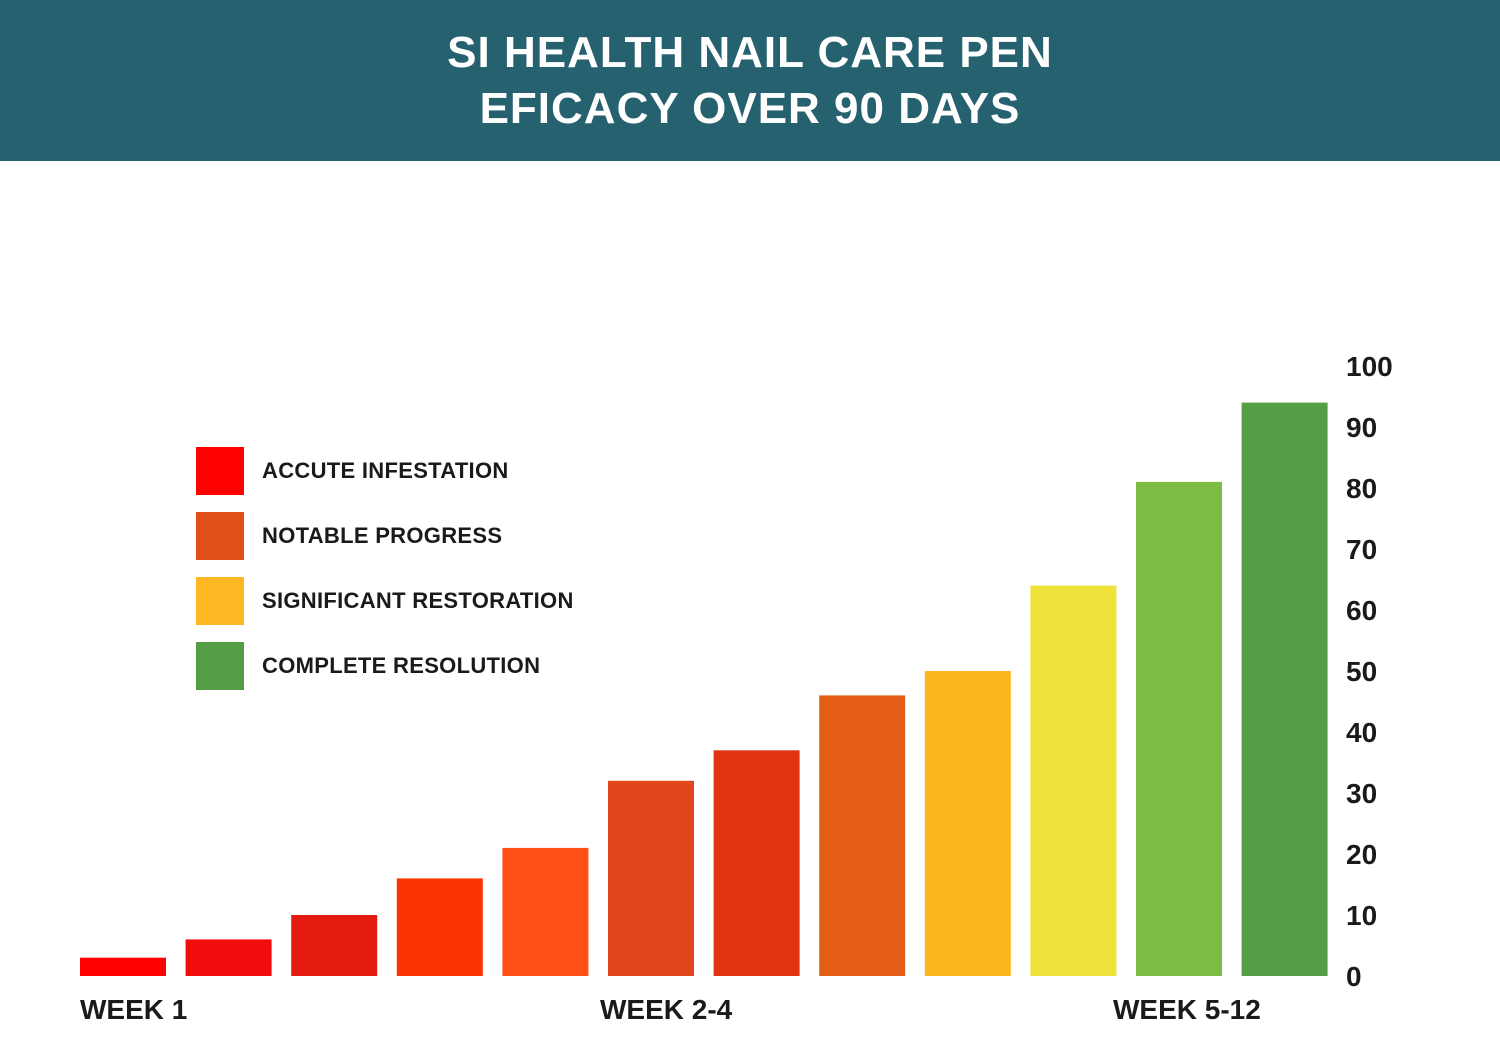 The width and height of the screenshot is (1500, 1061). What do you see at coordinates (1361, 488) in the screenshot?
I see `y-tick-label: 80` at bounding box center [1361, 488].